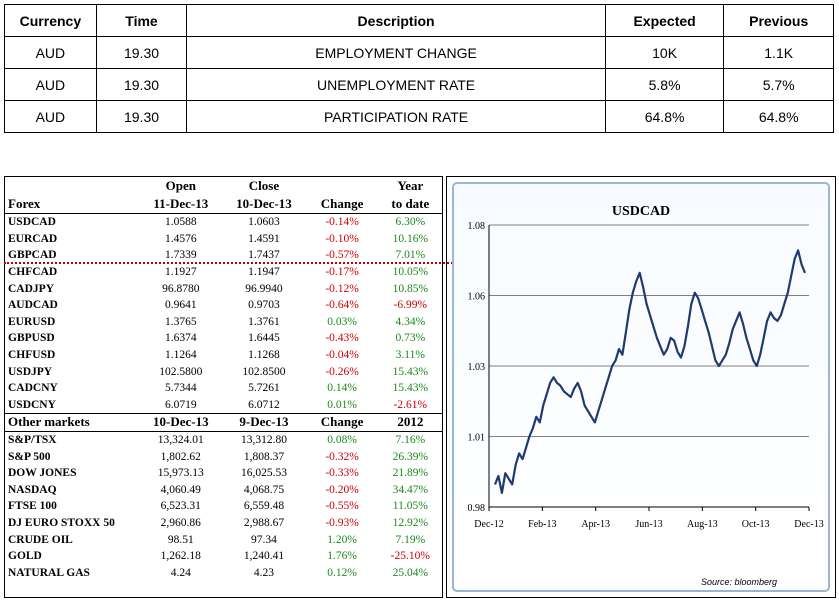 This screenshot has height=602, width=839. What do you see at coordinates (223, 572) in the screenshot?
I see `other-market-row: NATURAL GAS 4.24 4.23 0.12% 25.04%` at bounding box center [223, 572].